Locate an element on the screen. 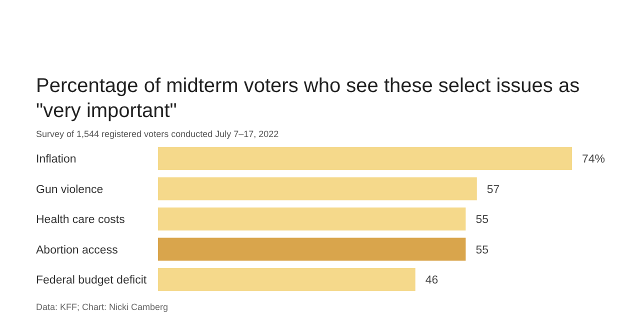  y-tick-label: Abortion access is located at coordinates (77, 250).